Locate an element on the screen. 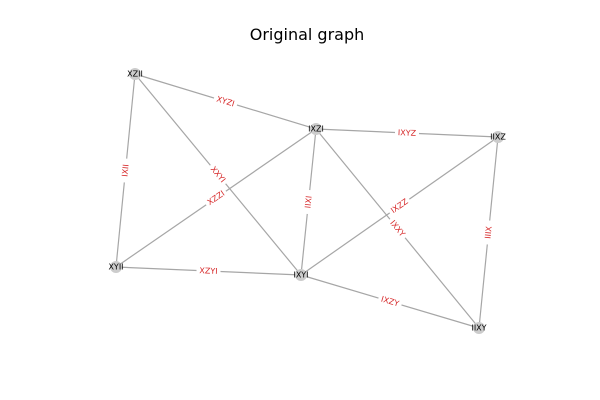 This screenshot has width=600, height=400. node-label: IIXY is located at coordinates (478, 328).